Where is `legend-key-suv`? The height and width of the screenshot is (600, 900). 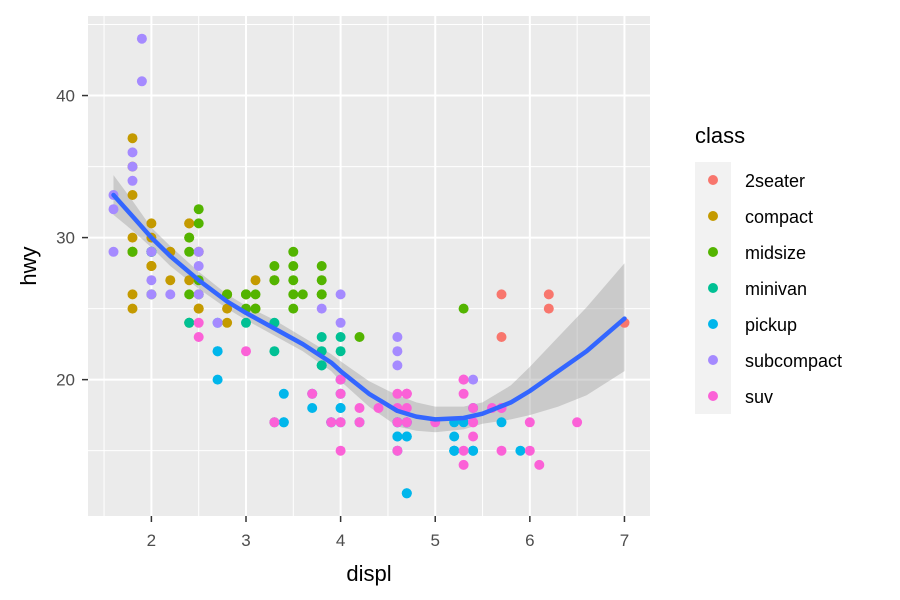 legend-key-suv is located at coordinates (713, 396).